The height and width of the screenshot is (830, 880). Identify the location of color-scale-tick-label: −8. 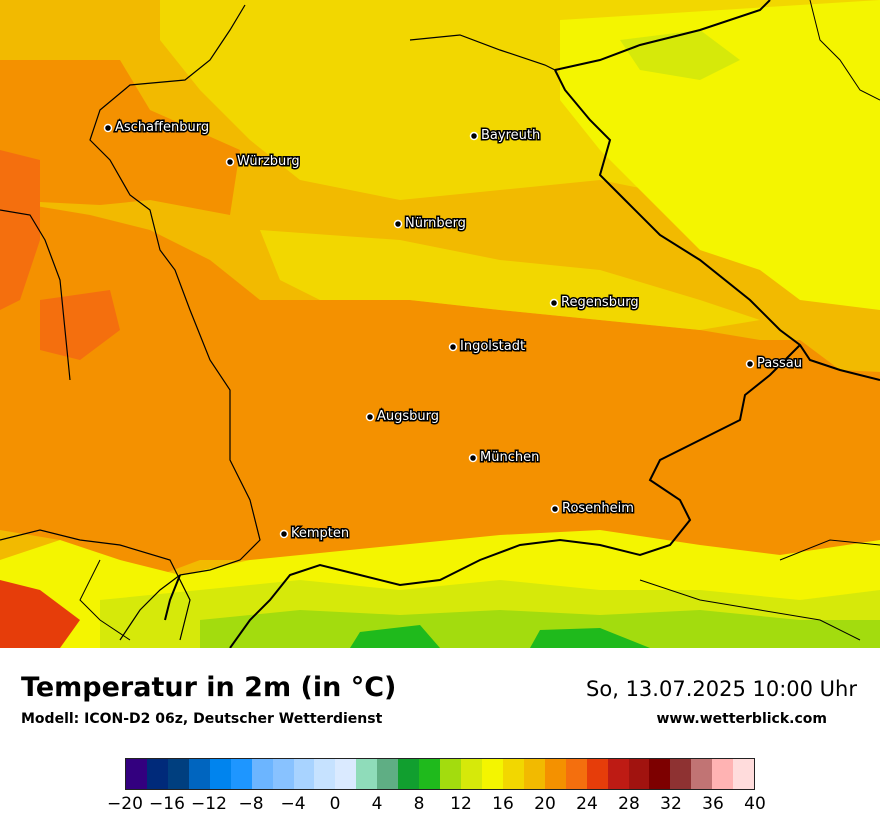
(251, 804).